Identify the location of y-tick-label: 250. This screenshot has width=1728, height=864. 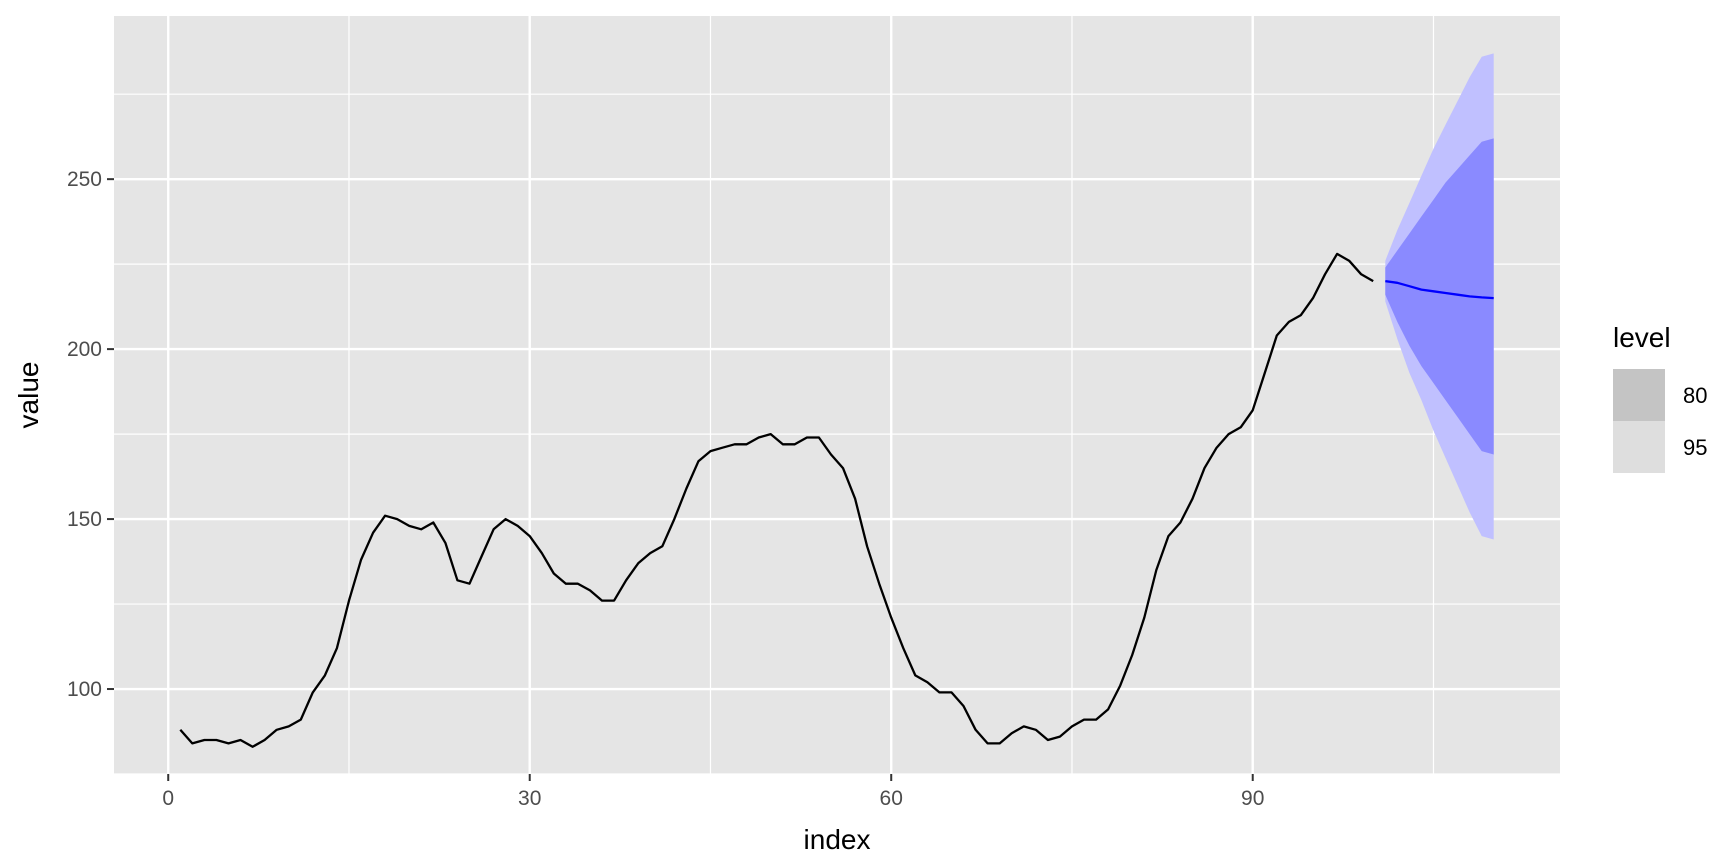
(84, 179).